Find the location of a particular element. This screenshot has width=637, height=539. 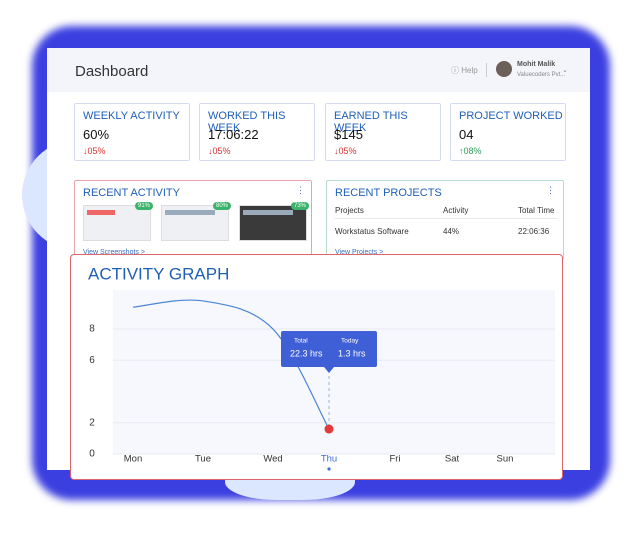

stat-value: 04 is located at coordinates (466, 134).